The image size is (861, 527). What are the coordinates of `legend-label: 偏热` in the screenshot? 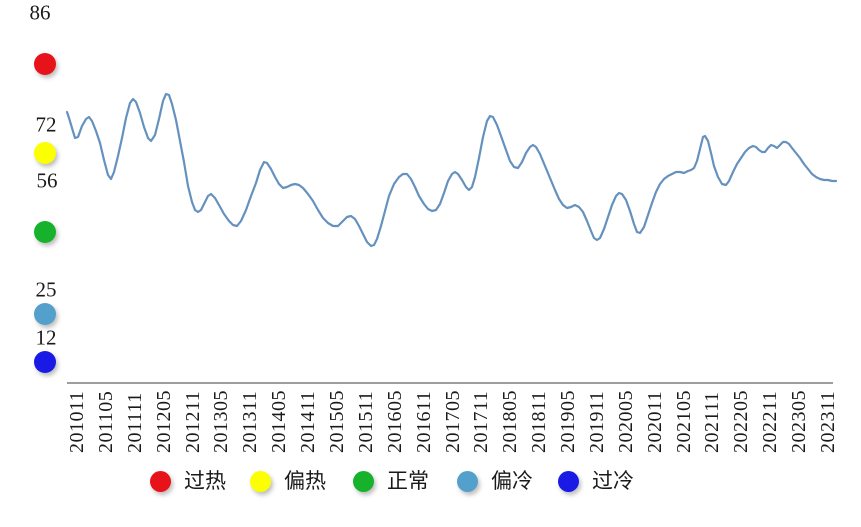 It's located at (305, 480).